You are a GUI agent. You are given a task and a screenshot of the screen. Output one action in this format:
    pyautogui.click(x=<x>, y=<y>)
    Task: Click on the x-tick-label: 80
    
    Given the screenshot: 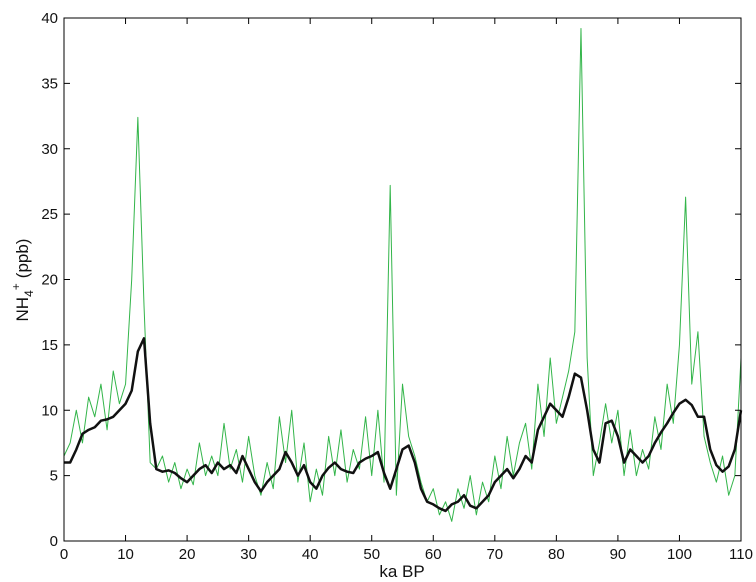 What is the action you would take?
    pyautogui.click(x=556, y=554)
    